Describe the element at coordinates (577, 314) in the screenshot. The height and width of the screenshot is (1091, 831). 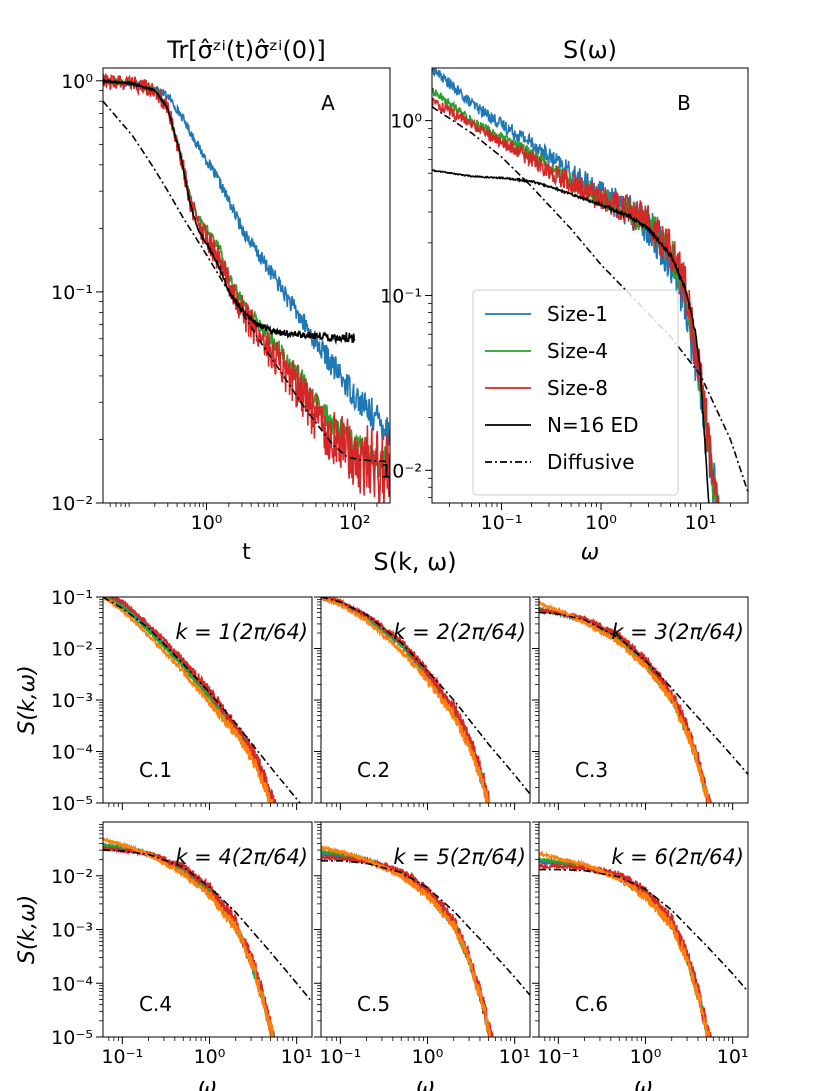
I see `legend-label: Size-1` at that location.